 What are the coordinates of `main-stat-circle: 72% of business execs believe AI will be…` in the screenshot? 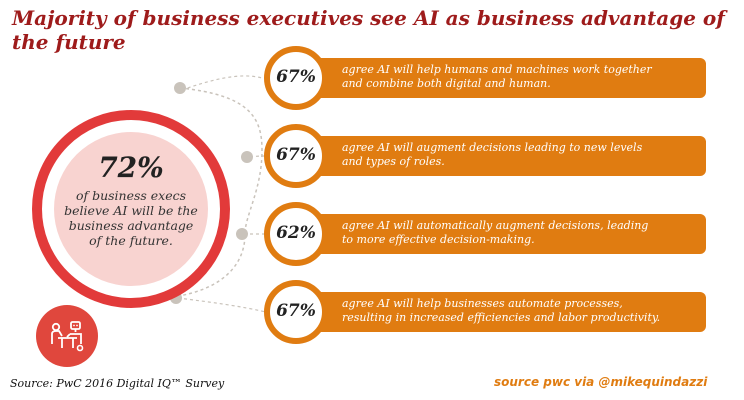 It's located at (131, 209).